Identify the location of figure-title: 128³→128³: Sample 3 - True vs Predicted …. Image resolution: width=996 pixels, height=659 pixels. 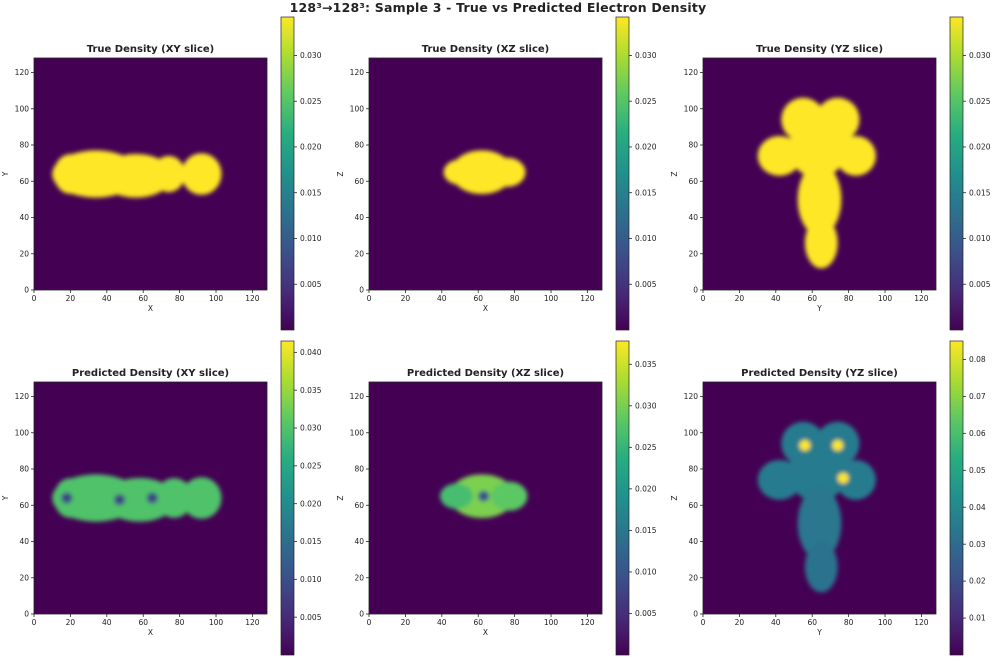
(498, 7).